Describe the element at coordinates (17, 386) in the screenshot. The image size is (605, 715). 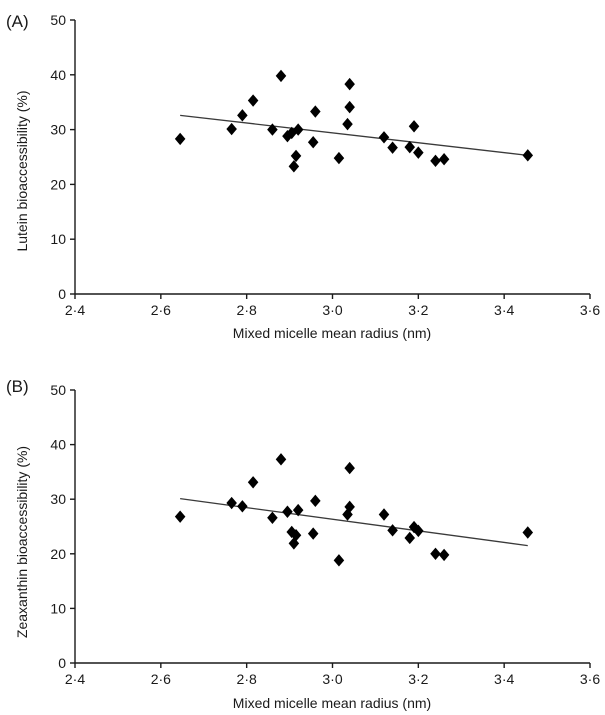
I see `panel-label: (B)` at that location.